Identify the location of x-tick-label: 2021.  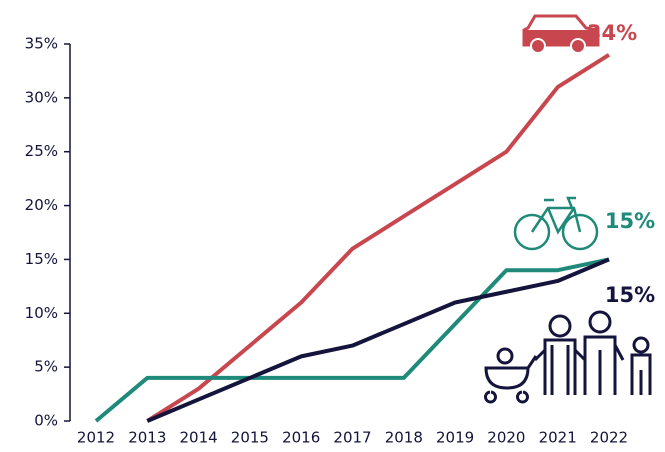
(558, 438).